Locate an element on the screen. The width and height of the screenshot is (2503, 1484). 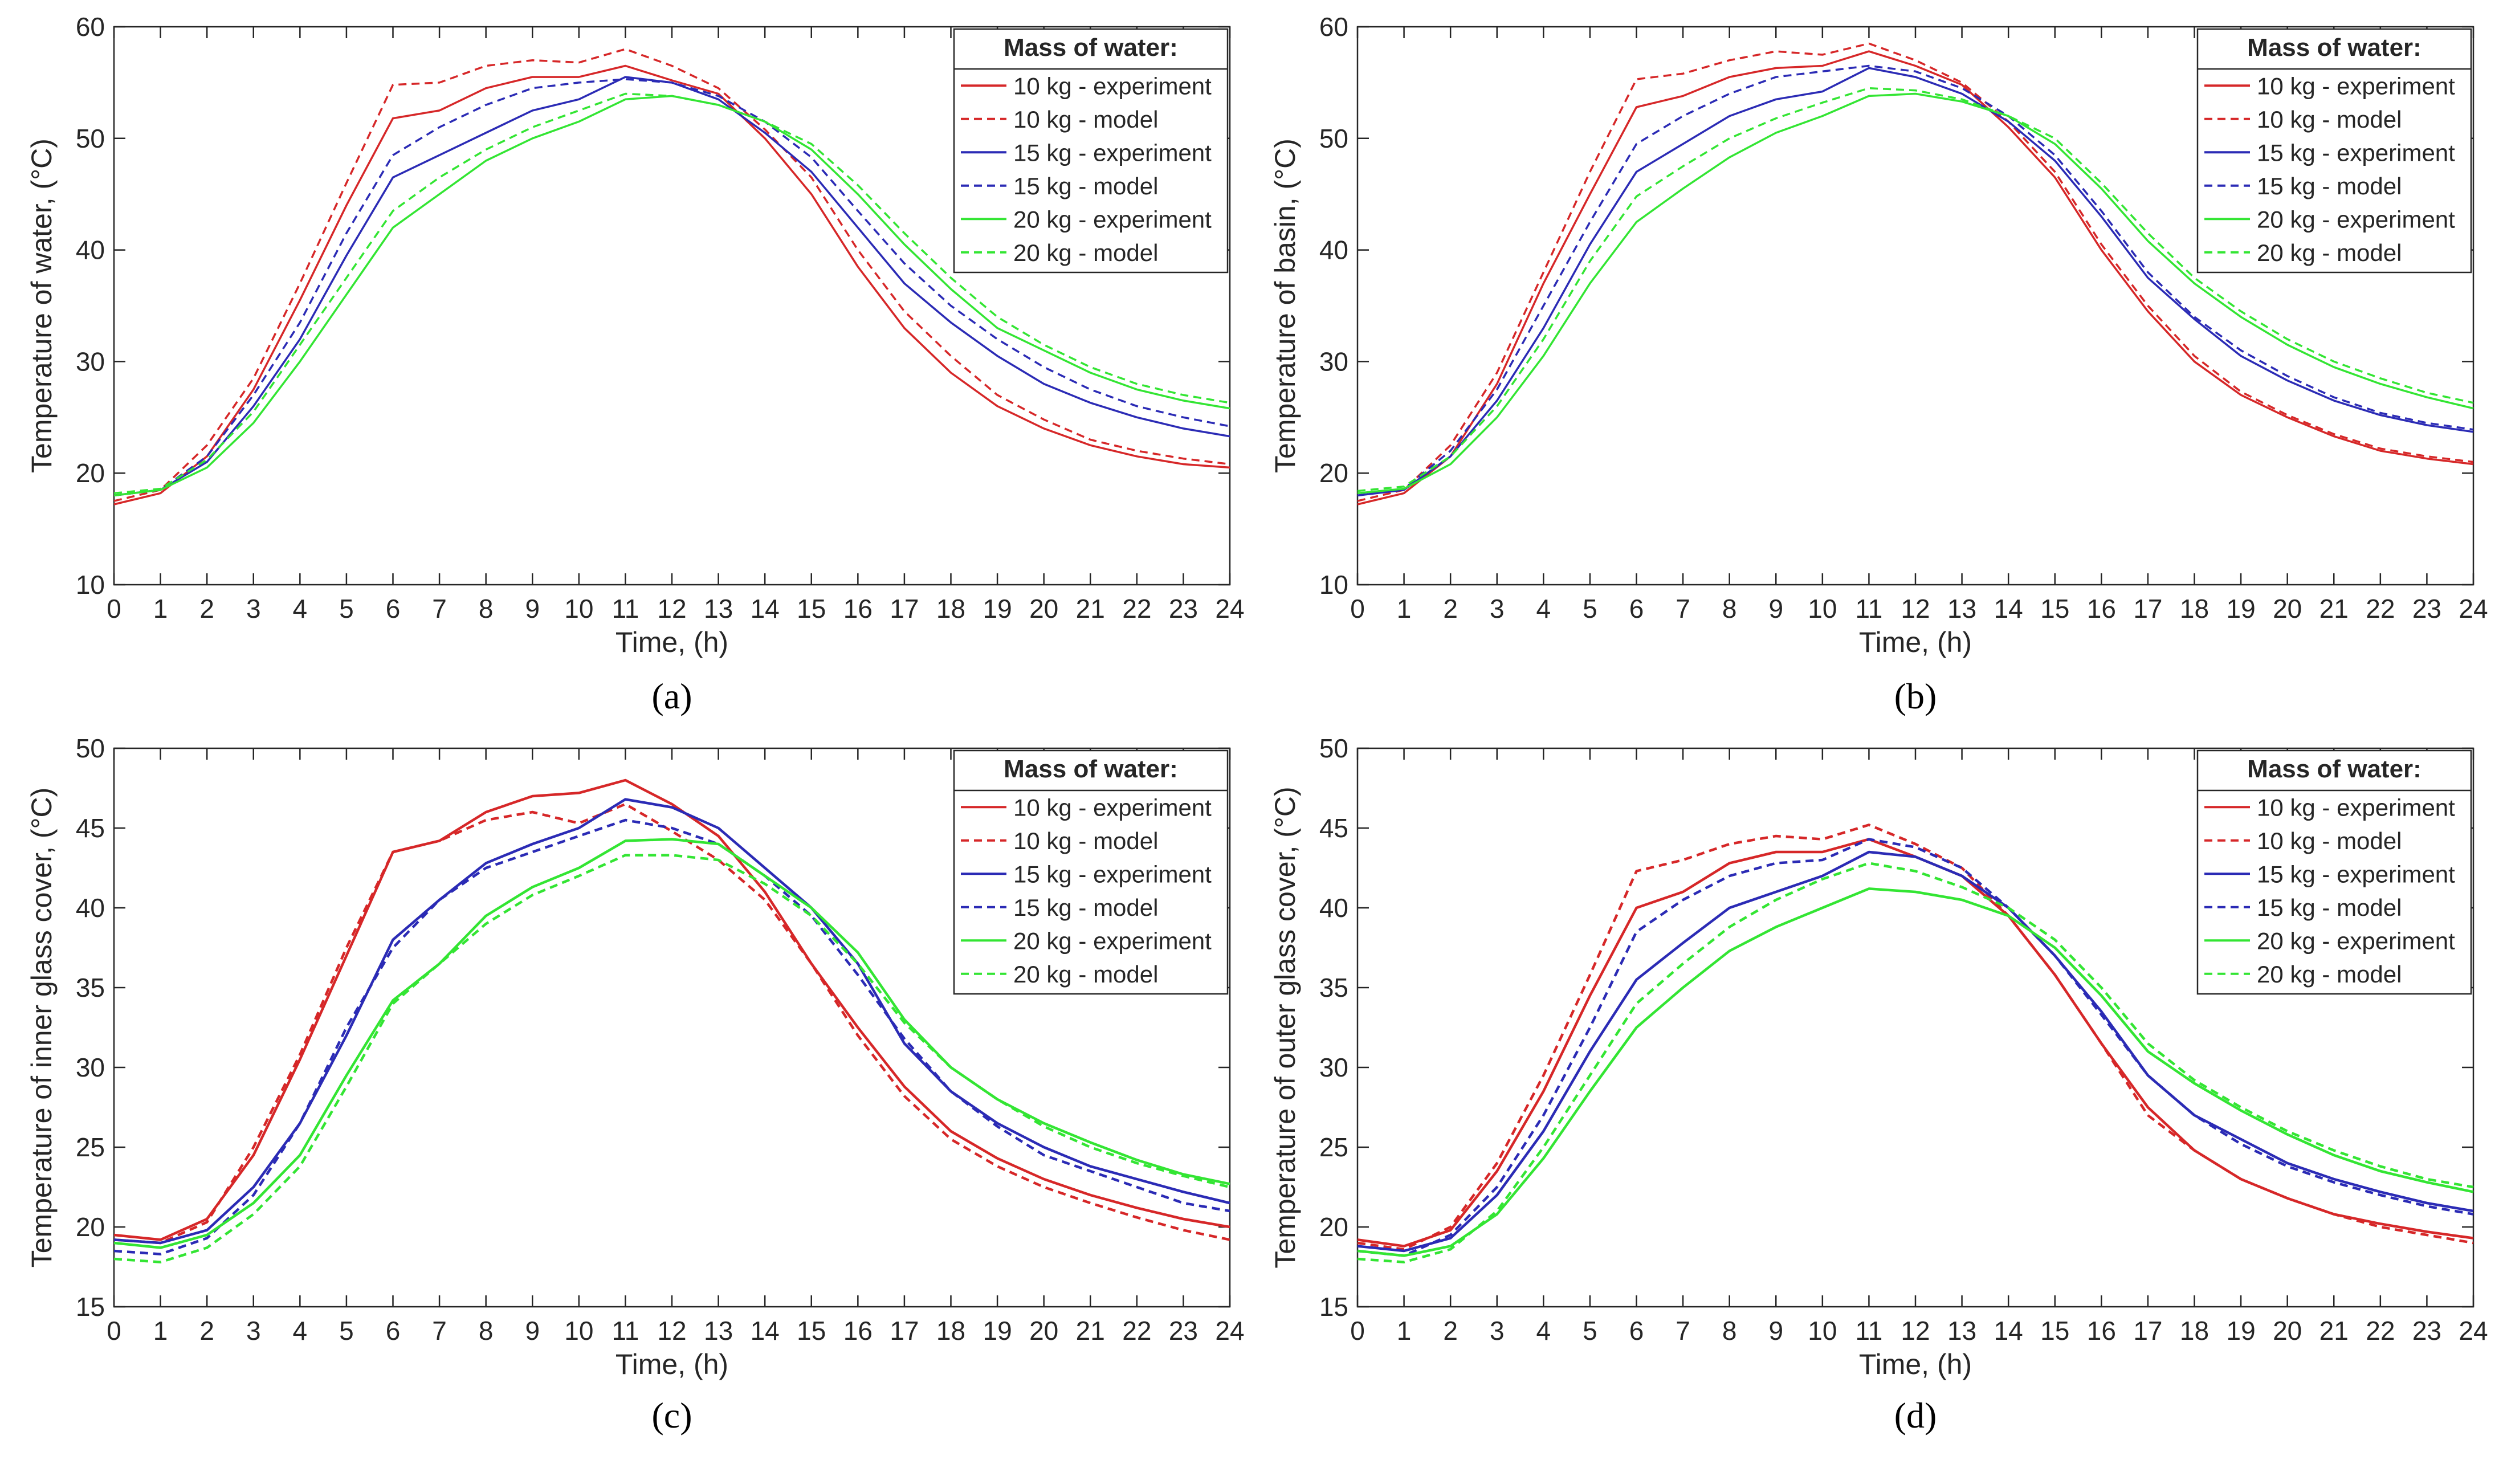
x-tick-label: 0 is located at coordinates (1357, 608).